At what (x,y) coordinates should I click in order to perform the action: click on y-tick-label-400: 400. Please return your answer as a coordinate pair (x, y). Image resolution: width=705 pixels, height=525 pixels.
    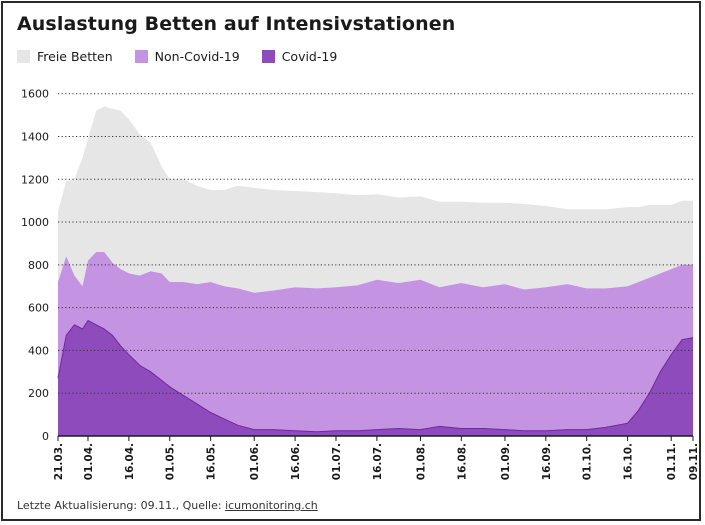
    Looking at the image, I should click on (38, 350).